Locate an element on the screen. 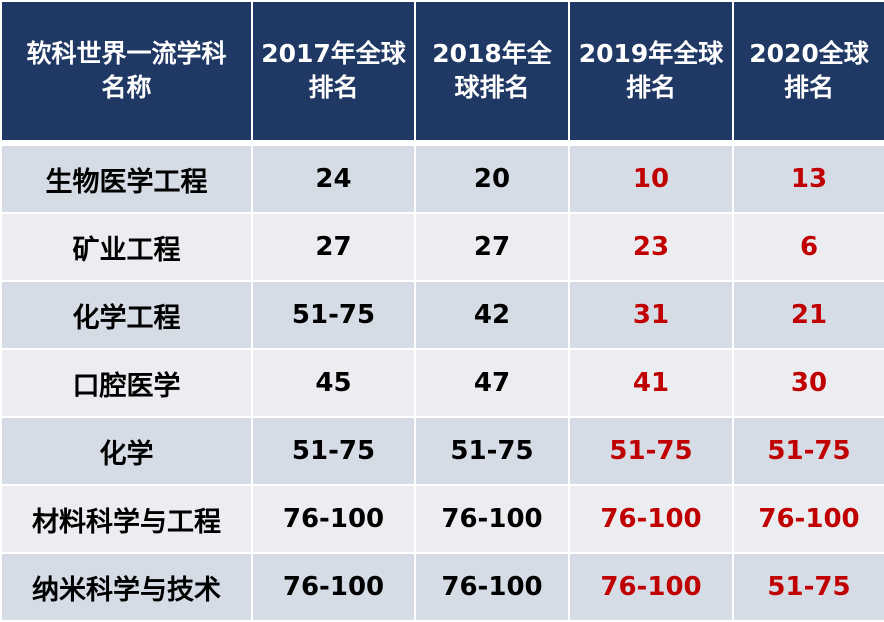 This screenshot has height=622, width=884. table-row: 化学 51-75 51-75 51-75 51-75 is located at coordinates (442, 451).